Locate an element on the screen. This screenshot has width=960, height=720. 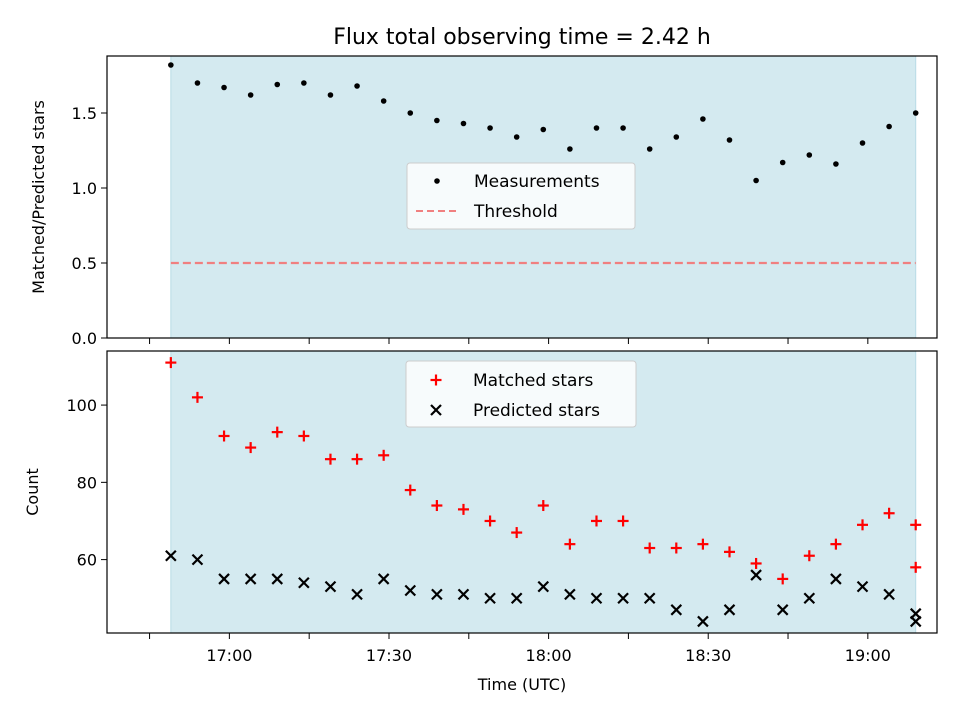
legend-matched-label: Matched stars is located at coordinates (533, 381).